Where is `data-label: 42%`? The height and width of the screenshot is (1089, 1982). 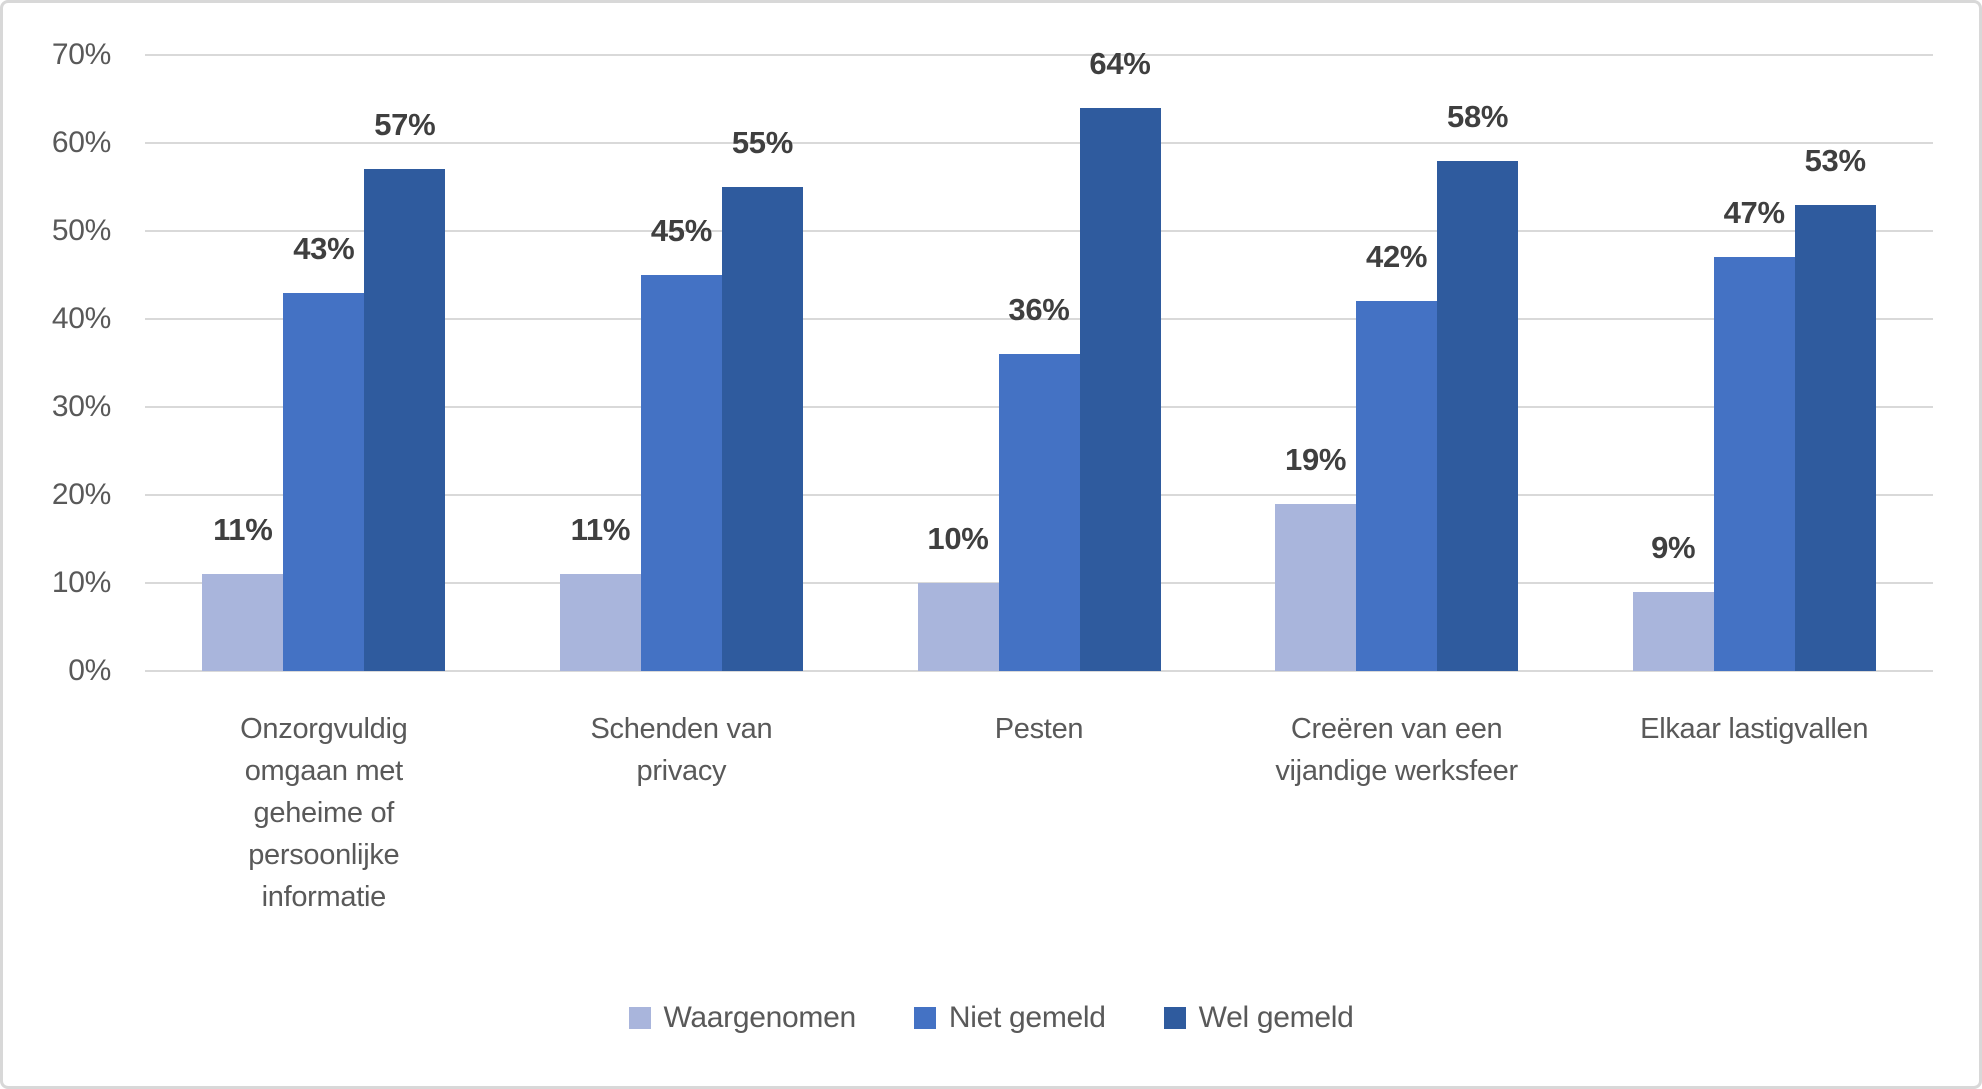 data-label: 42% is located at coordinates (1397, 257).